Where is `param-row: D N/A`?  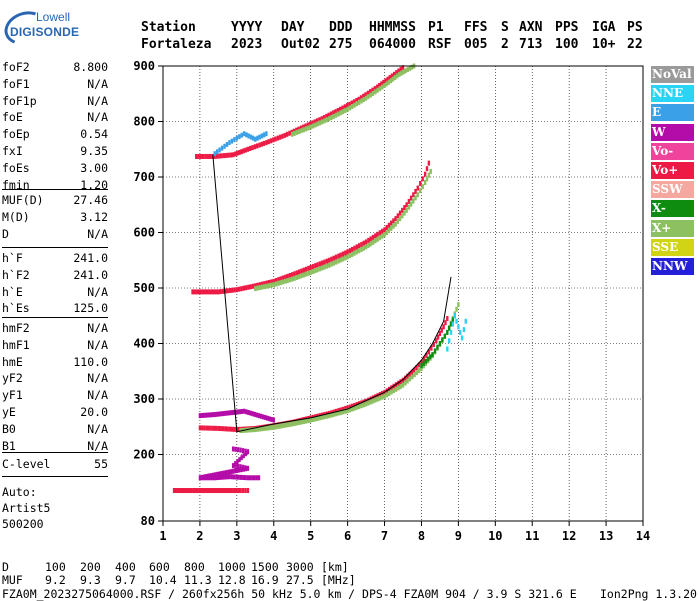 param-row: D N/A is located at coordinates (55, 235).